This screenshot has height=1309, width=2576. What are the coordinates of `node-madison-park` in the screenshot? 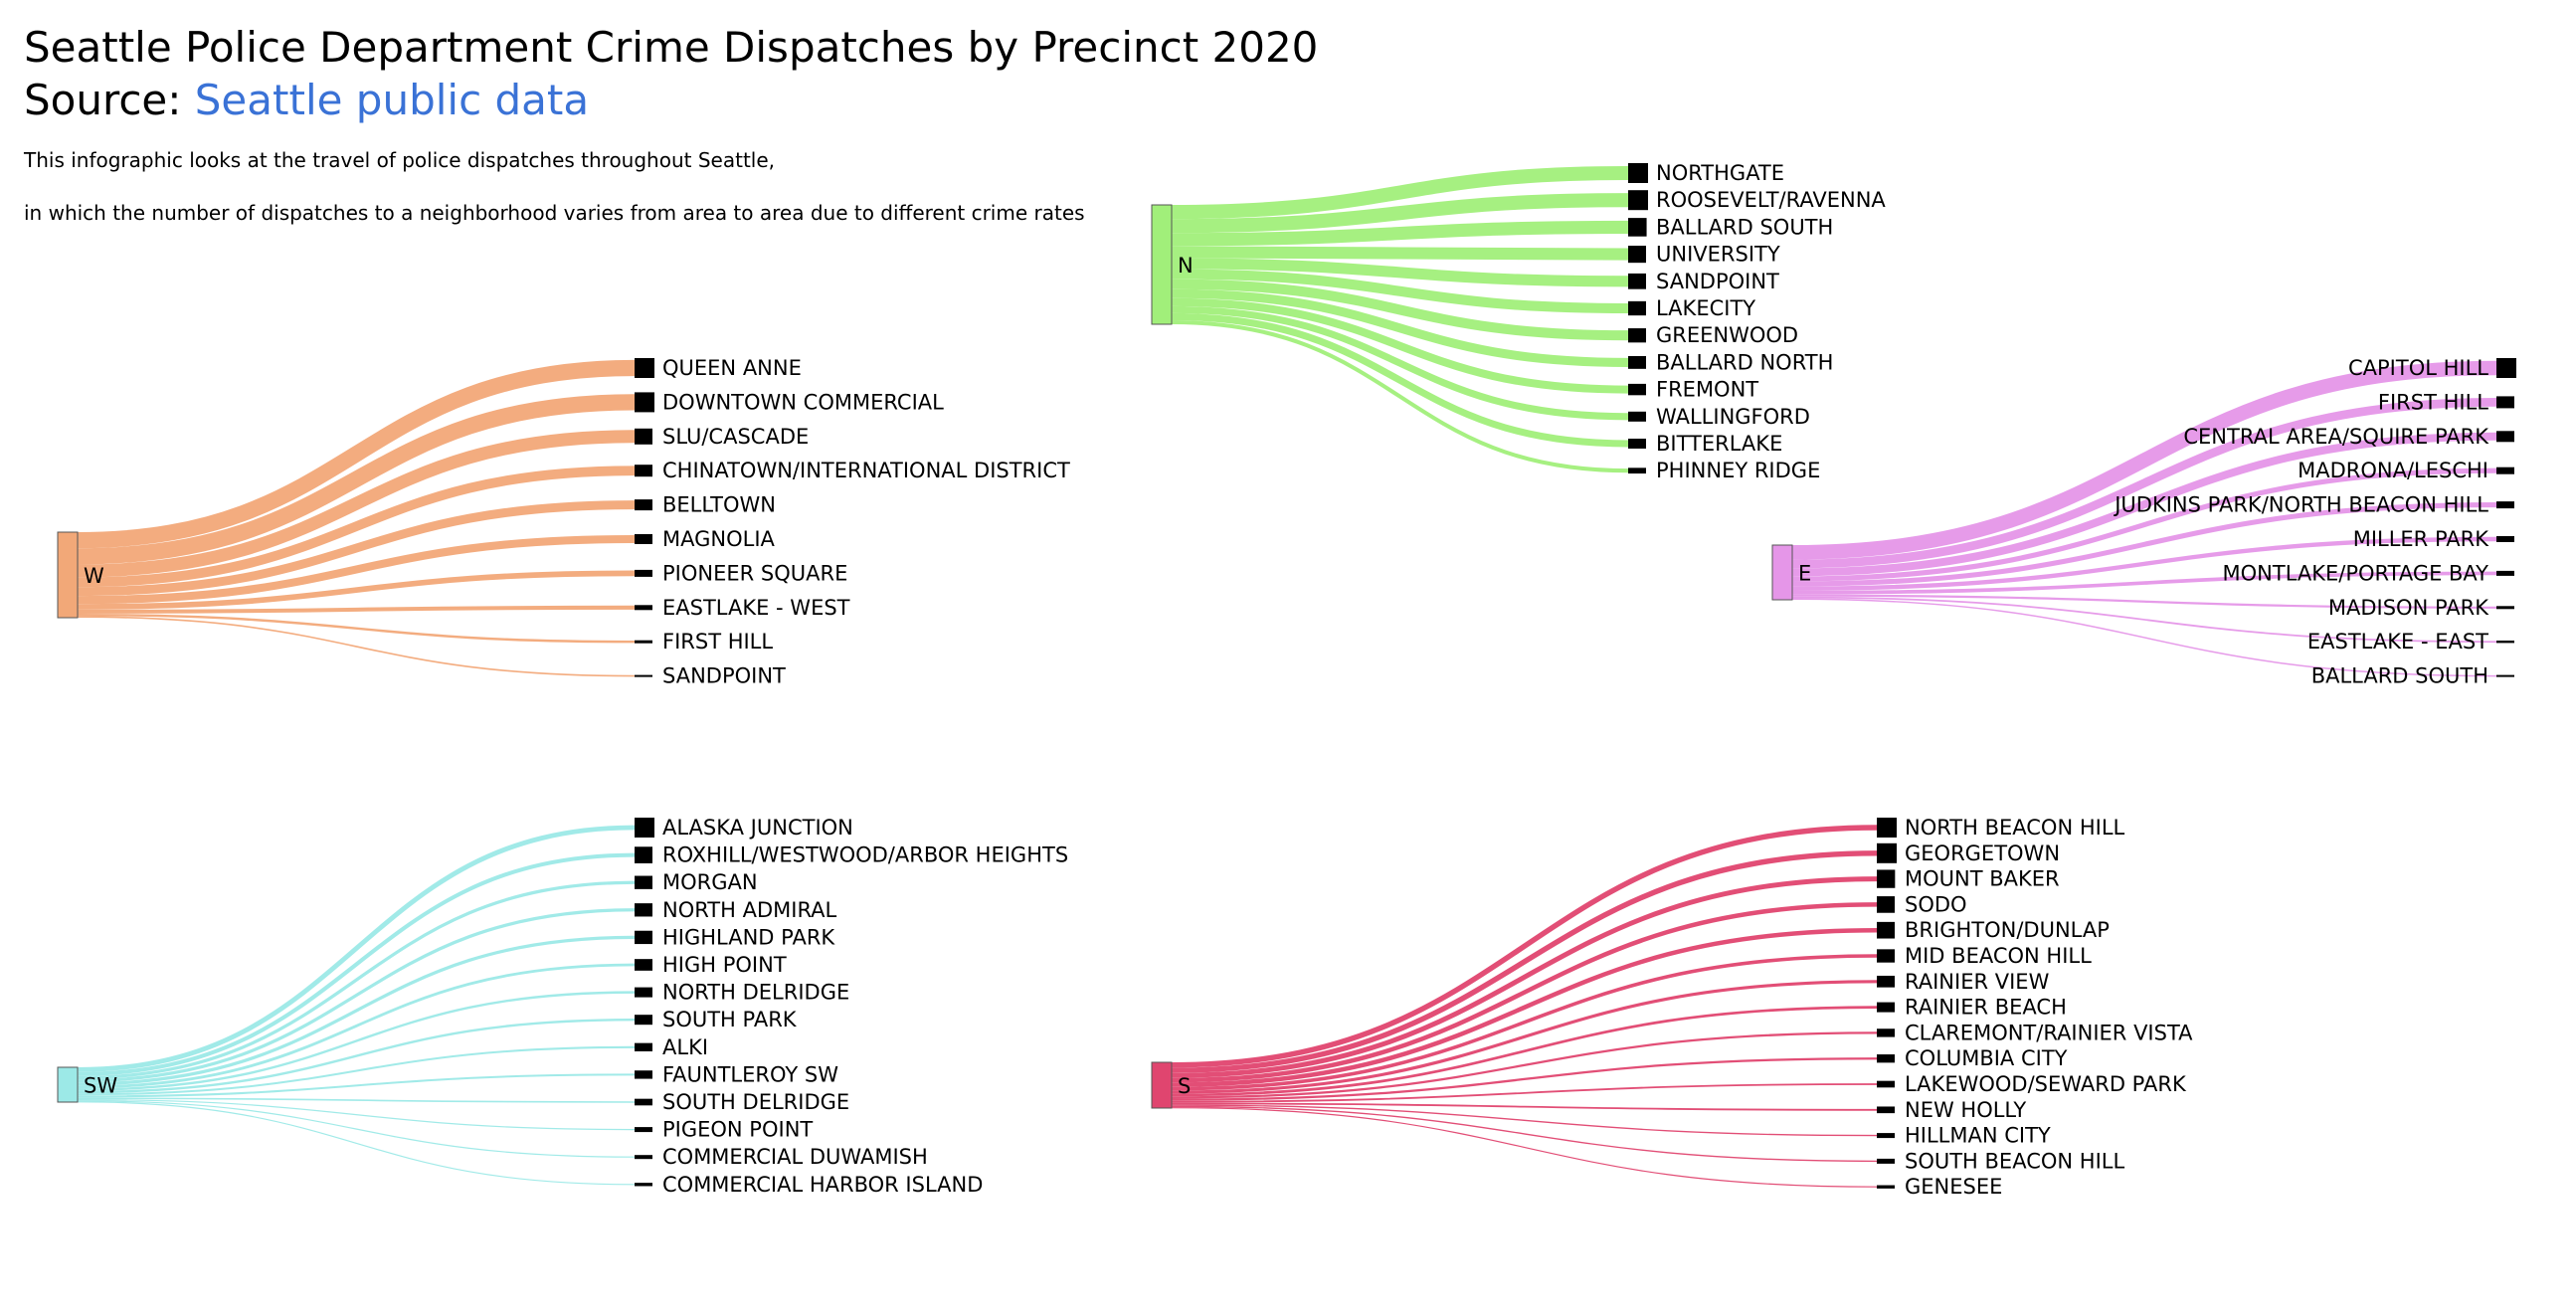 It's located at (2505, 608).